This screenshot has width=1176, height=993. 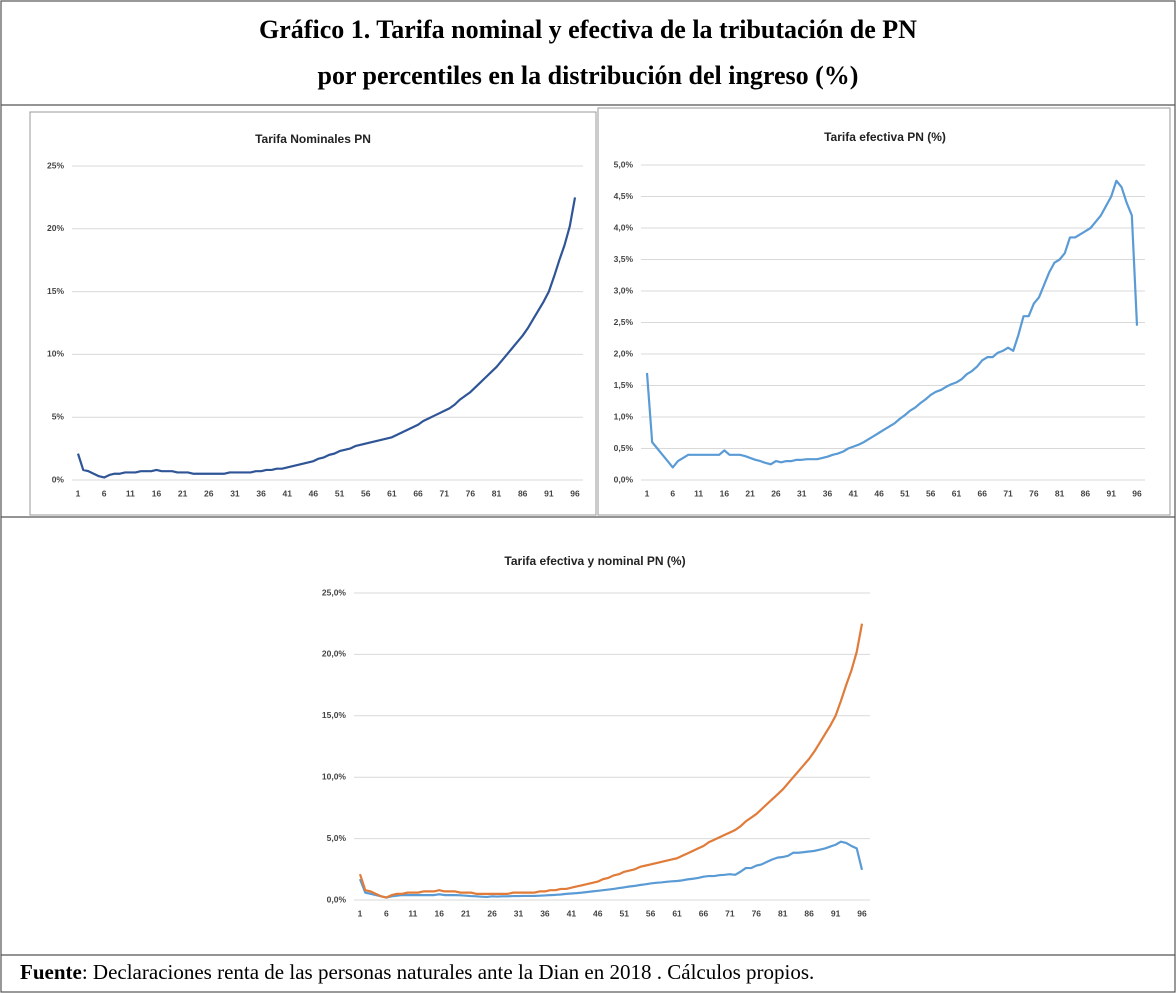 I want to click on y-tick-label: 4,5%, so click(x=624, y=196).